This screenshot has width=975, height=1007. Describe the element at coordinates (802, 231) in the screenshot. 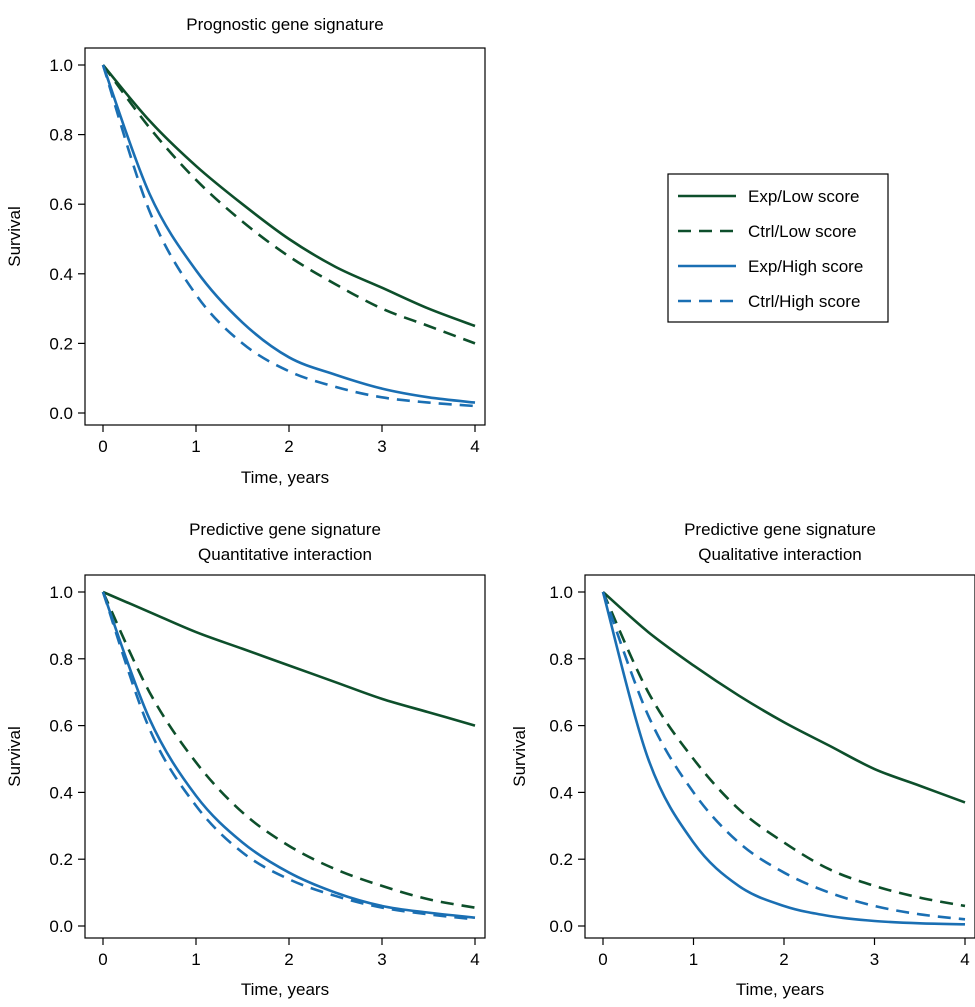

I see `legend-label: Ctrl/Low score` at that location.